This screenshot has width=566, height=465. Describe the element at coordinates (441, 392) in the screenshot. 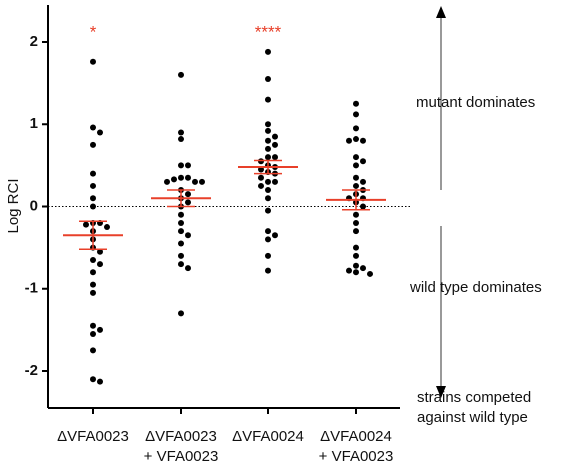

I see `arrow-head-down` at that location.